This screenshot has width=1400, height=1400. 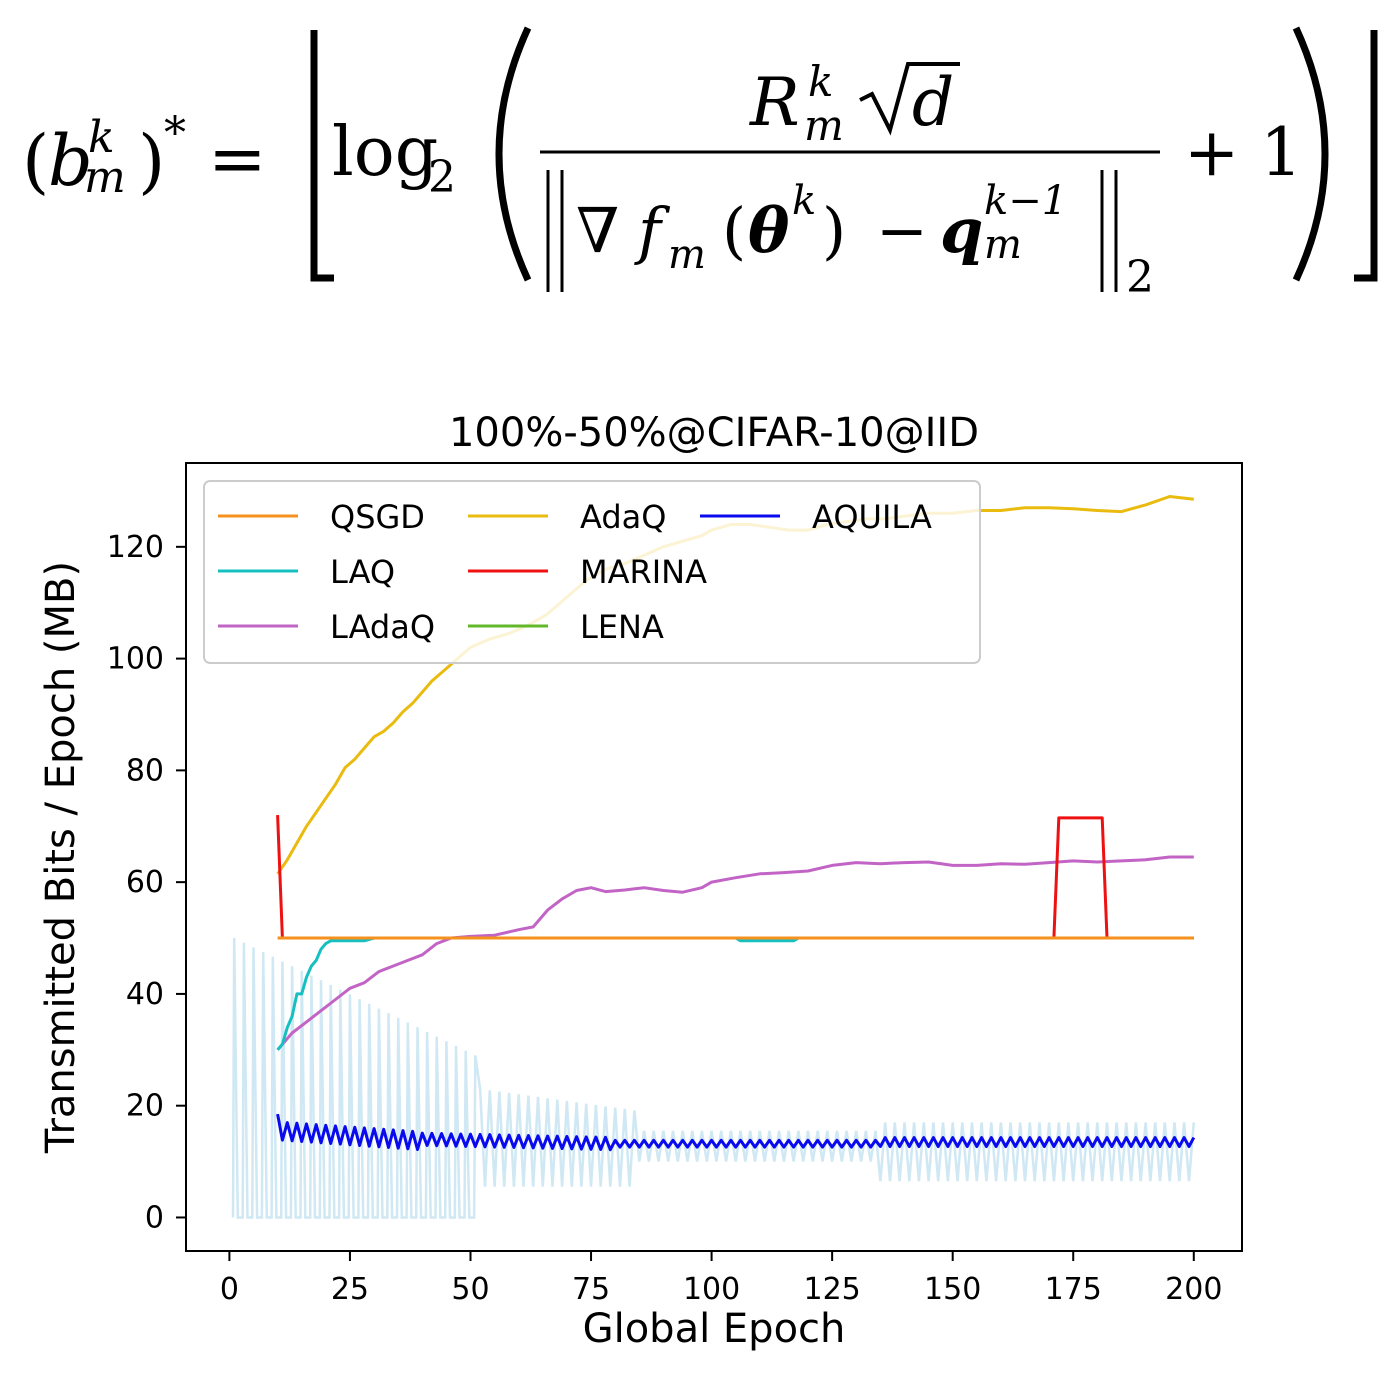 I want to click on series-line-laq, so click(x=735, y=993).